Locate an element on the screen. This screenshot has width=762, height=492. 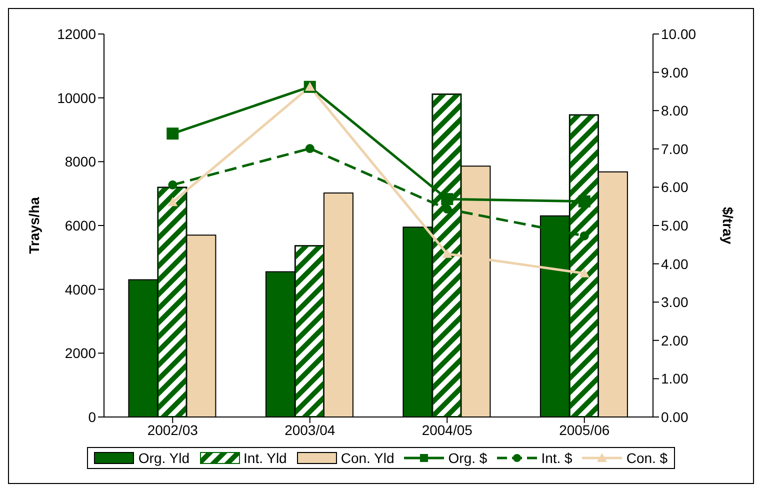
legend-label: Int. Yld is located at coordinates (265, 458).